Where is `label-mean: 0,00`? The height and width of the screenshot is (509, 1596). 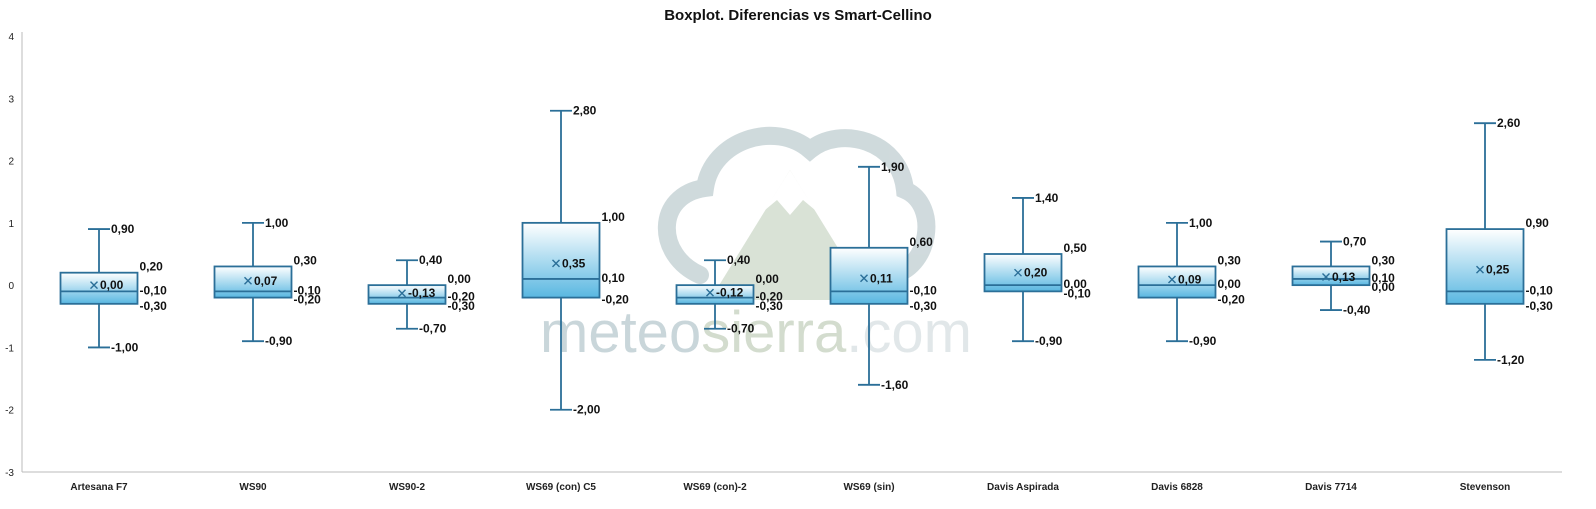 label-mean: 0,00 is located at coordinates (112, 285).